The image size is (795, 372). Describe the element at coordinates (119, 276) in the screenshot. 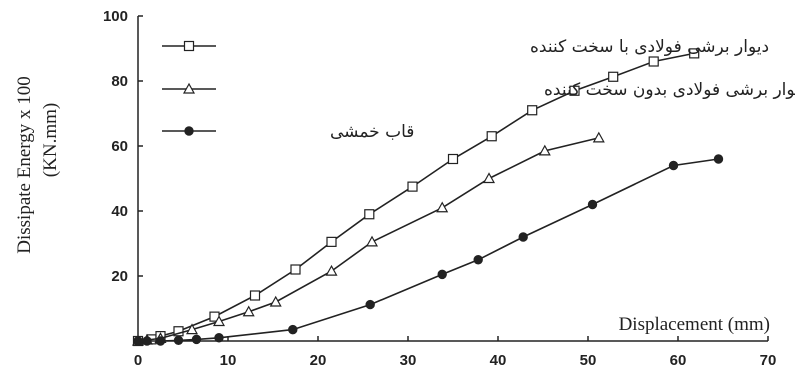

I see `y-tick-label: 20` at that location.